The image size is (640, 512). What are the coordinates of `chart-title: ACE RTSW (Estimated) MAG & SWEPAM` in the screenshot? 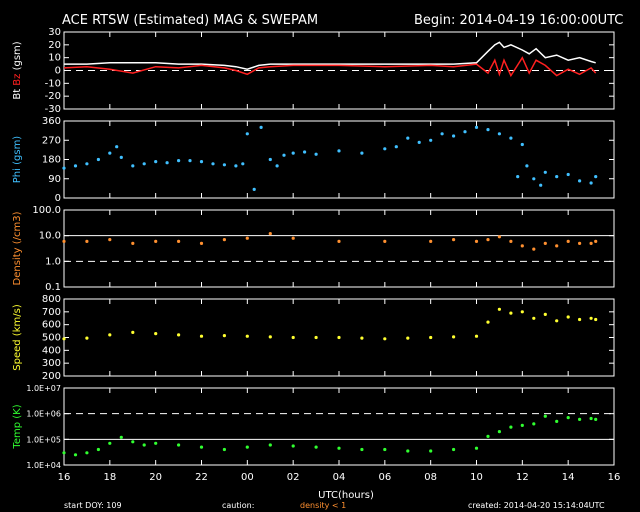 It's located at (190, 20).